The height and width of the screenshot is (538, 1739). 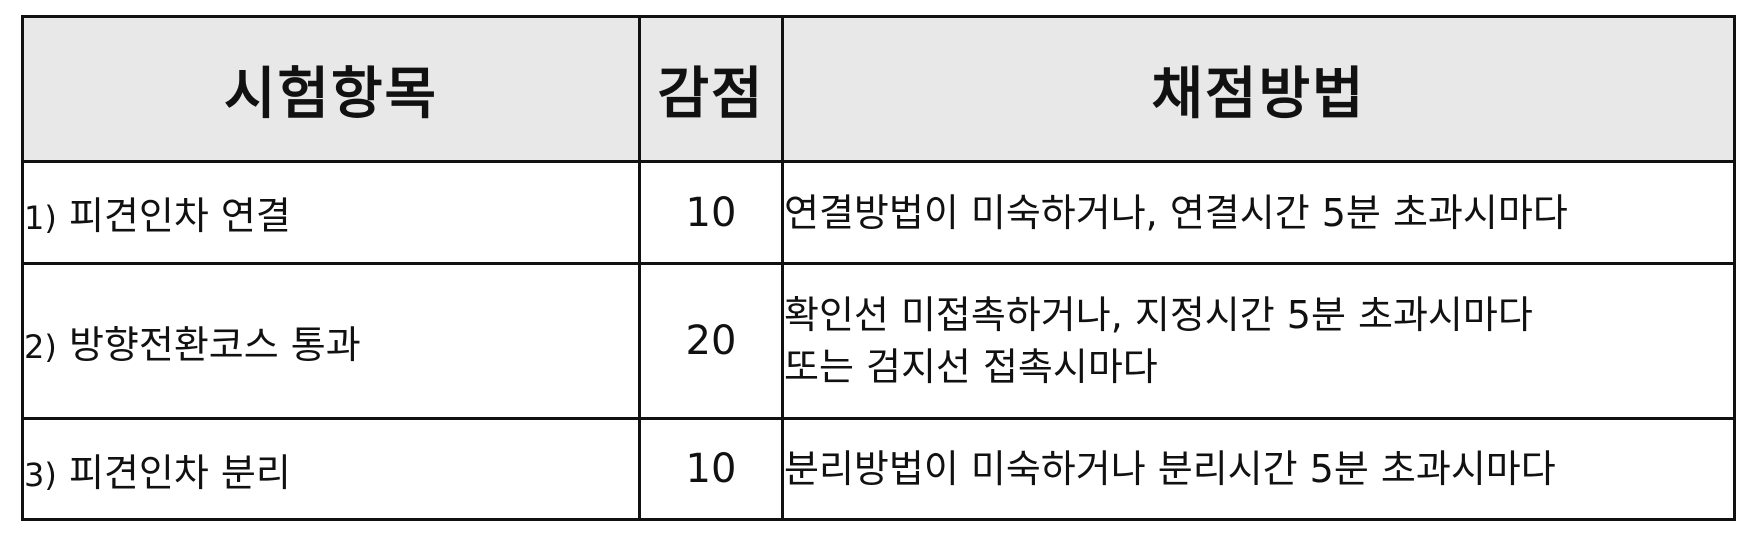 What do you see at coordinates (711, 341) in the screenshot?
I see `deduction-points: 20` at bounding box center [711, 341].